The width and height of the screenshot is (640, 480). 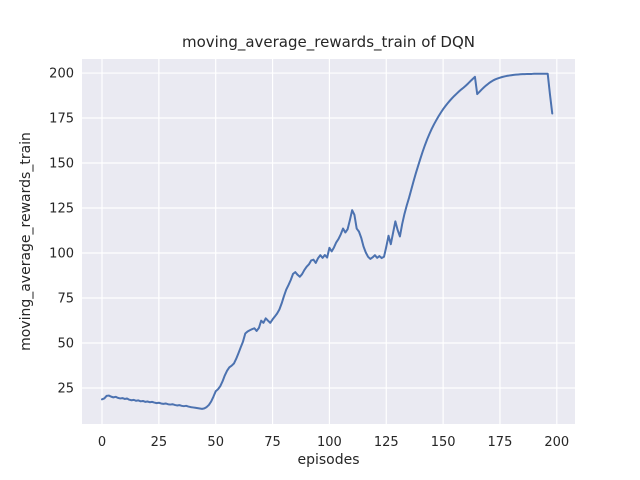 I want to click on y-tick-label: 125, so click(x=61, y=209).